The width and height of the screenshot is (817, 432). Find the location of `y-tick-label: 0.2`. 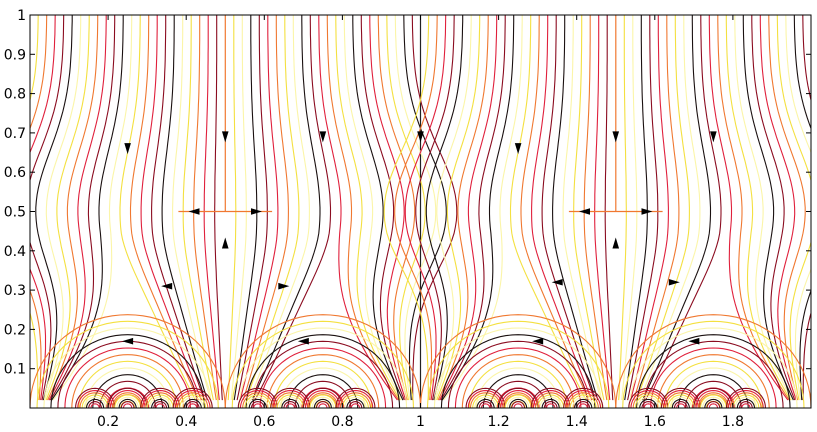

y-tick-label: 0.2 is located at coordinates (15, 330).